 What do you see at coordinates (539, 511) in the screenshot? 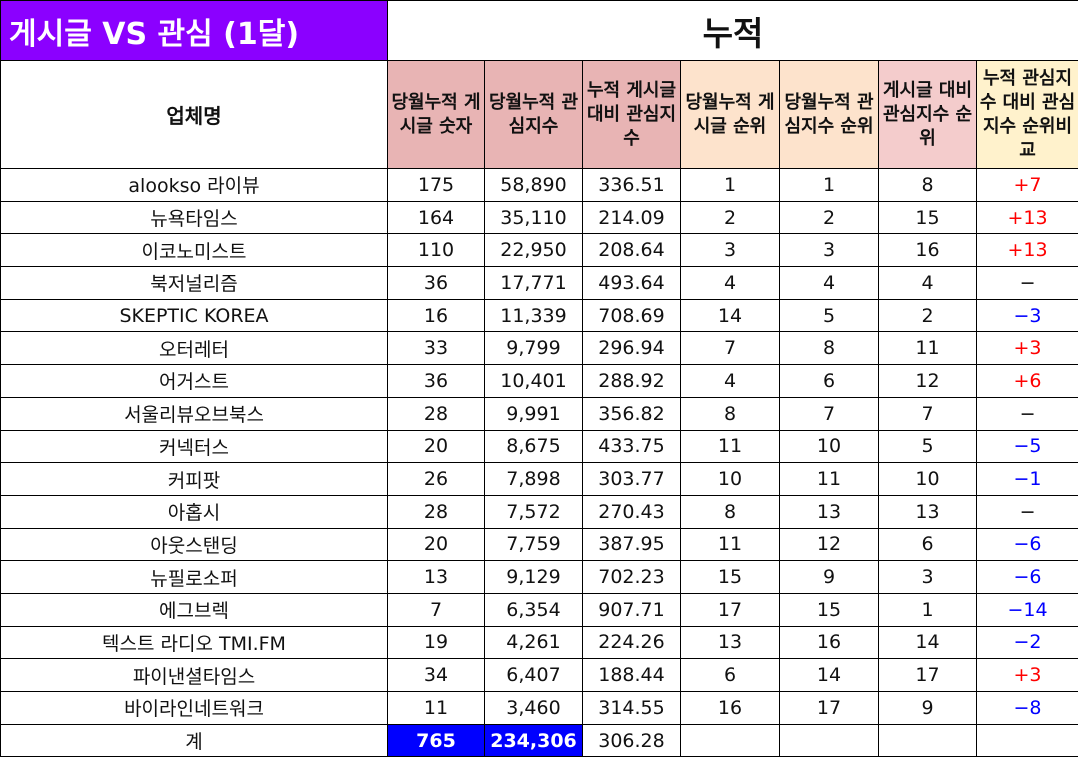
I see `table-row: 아홉시 28 7,572 270.43 8 13 13−` at bounding box center [539, 511].